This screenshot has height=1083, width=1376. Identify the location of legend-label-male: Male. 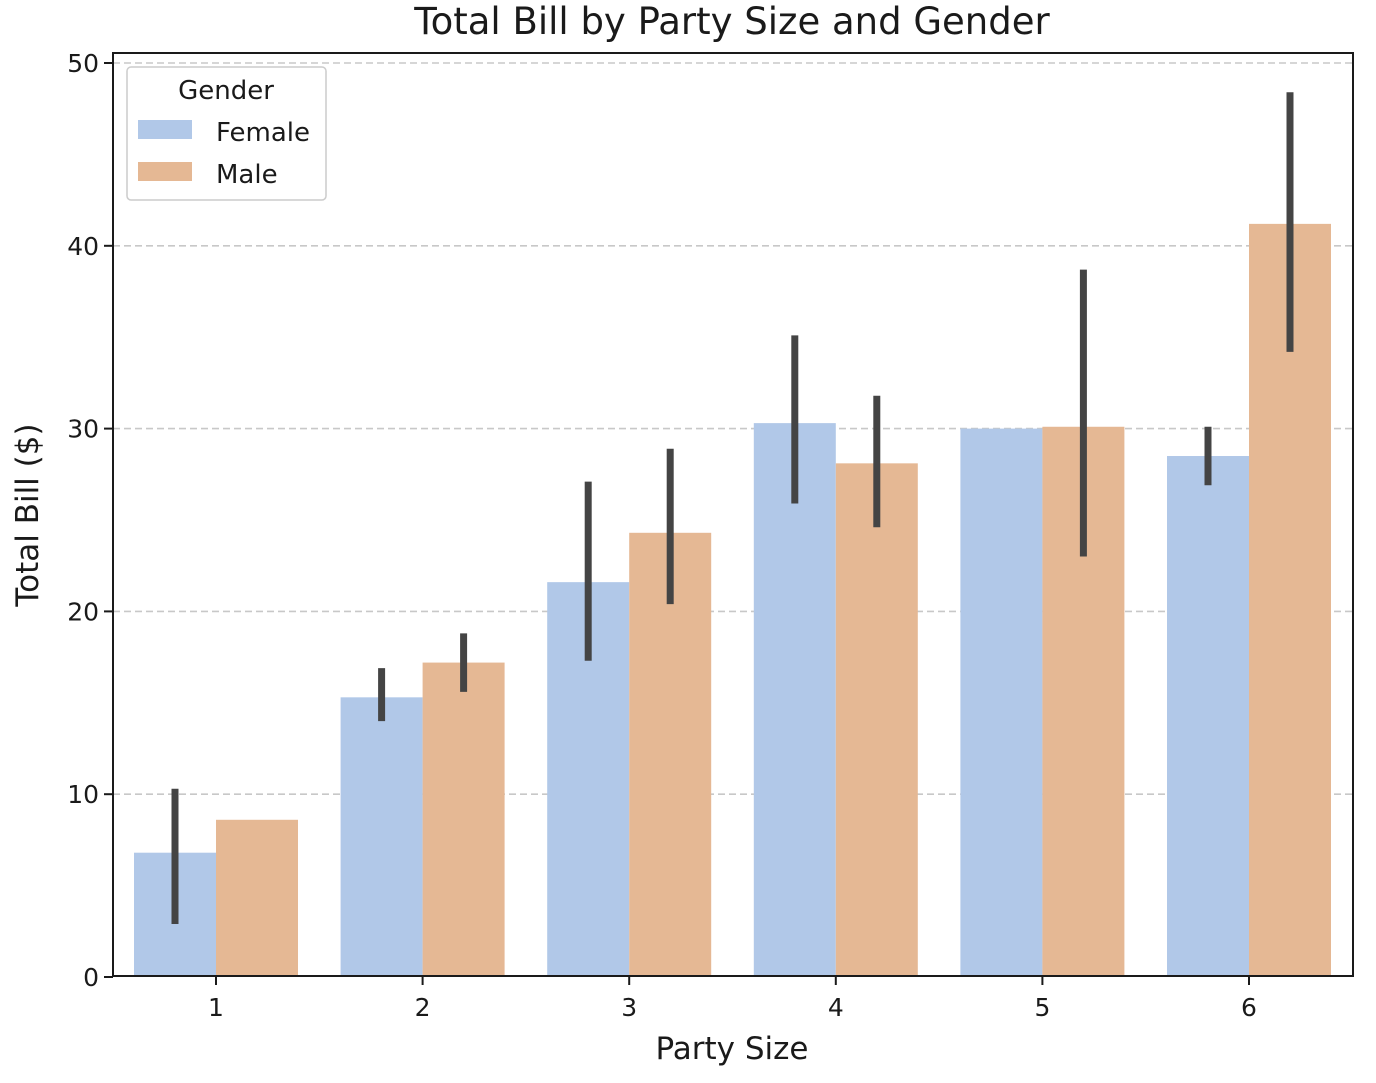
(247, 175).